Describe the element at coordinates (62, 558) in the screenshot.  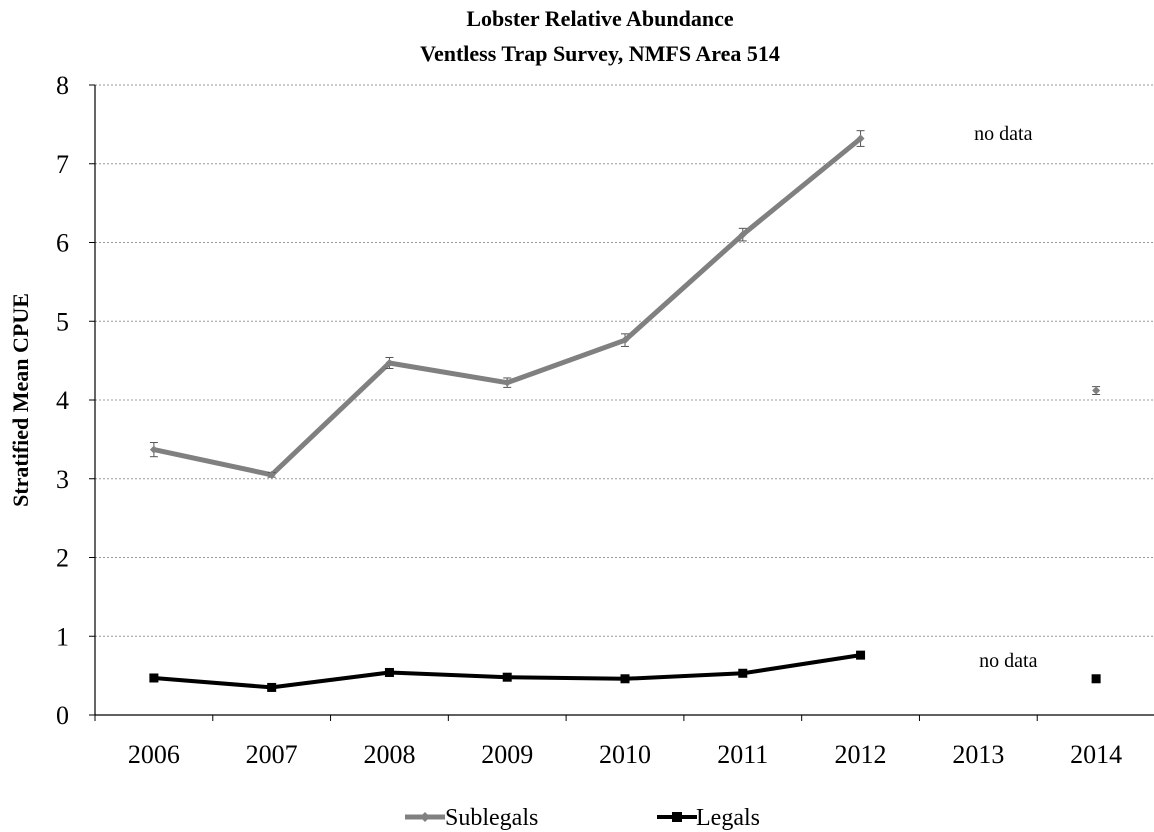
I see `y-tick-label: 2` at that location.